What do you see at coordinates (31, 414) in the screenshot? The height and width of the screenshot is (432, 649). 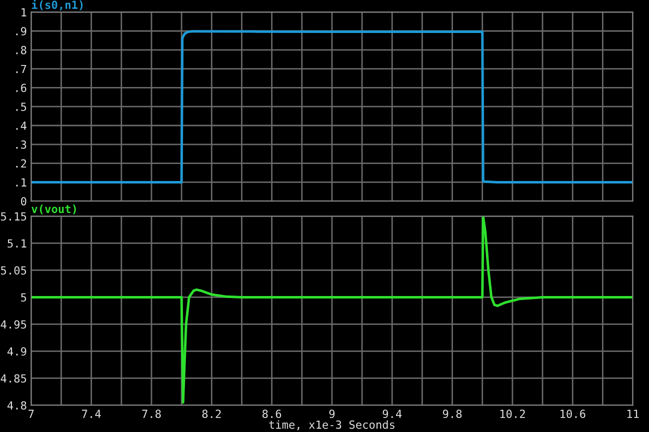 I see `x-tick-label: 7` at bounding box center [31, 414].